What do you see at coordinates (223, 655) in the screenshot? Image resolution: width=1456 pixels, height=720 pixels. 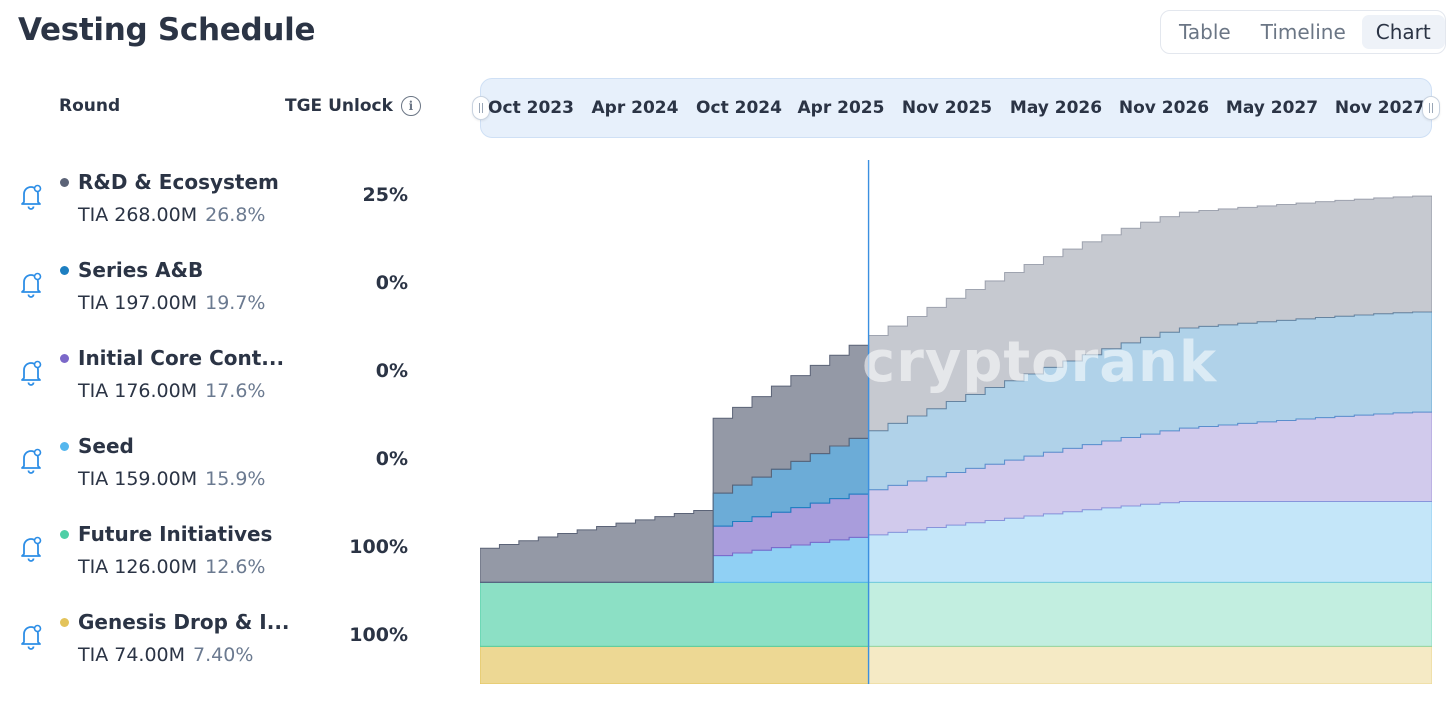 I see `round-share: 7.40%` at bounding box center [223, 655].